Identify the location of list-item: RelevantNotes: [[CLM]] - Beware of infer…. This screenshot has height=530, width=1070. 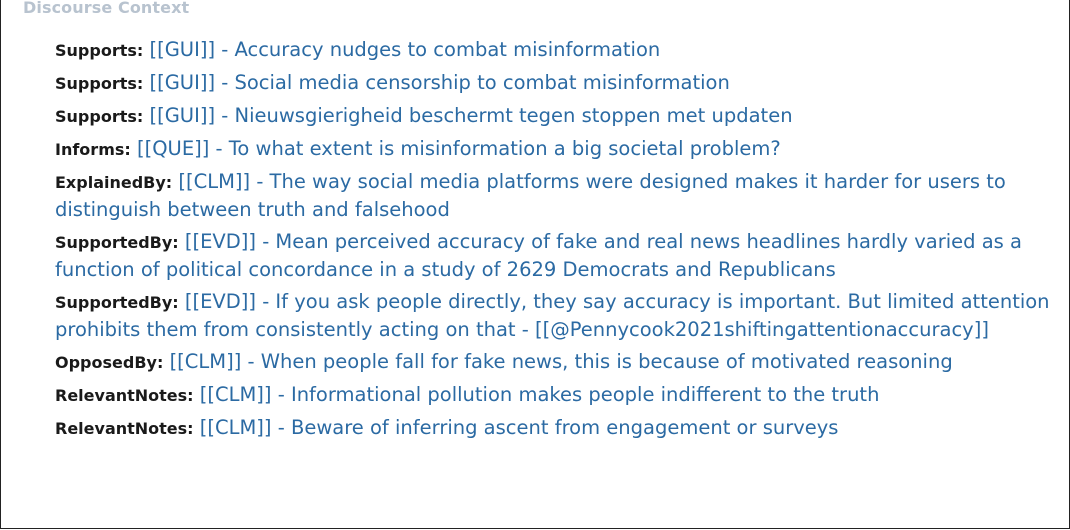
(559, 428).